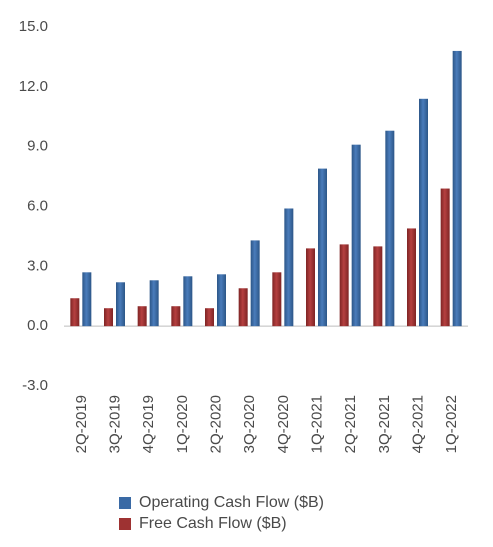 Image resolution: width=493 pixels, height=547 pixels. Describe the element at coordinates (33, 26) in the screenshot. I see `y-tick-label: 15.0` at that location.